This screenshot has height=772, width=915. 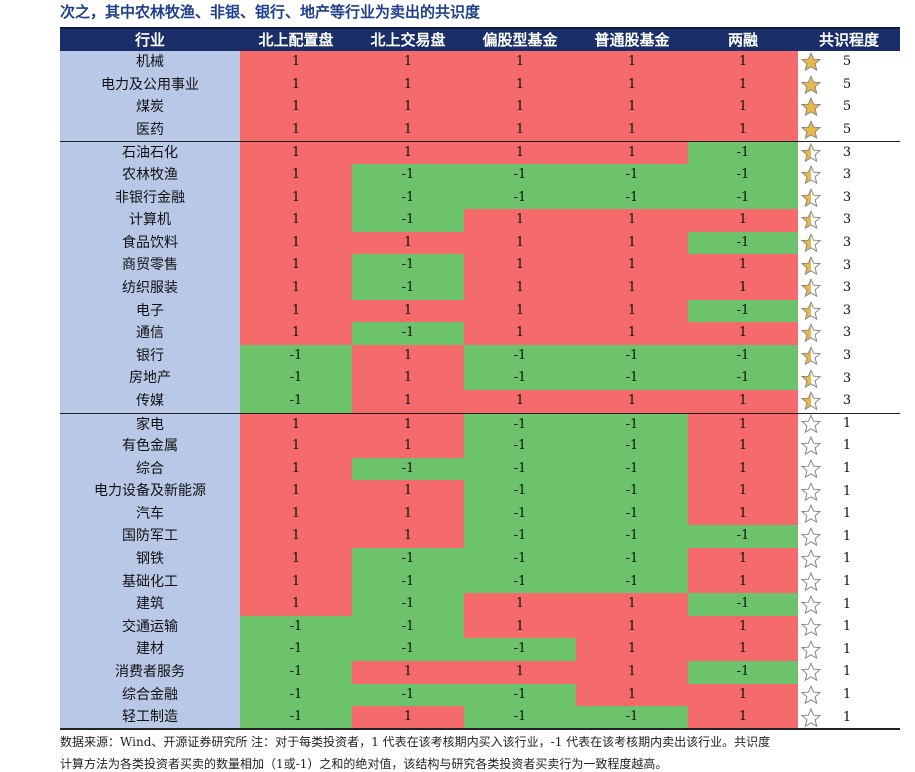 What do you see at coordinates (480, 514) in the screenshot?
I see `table-row: 汽车 1 1 -1 -1 1 1` at bounding box center [480, 514].